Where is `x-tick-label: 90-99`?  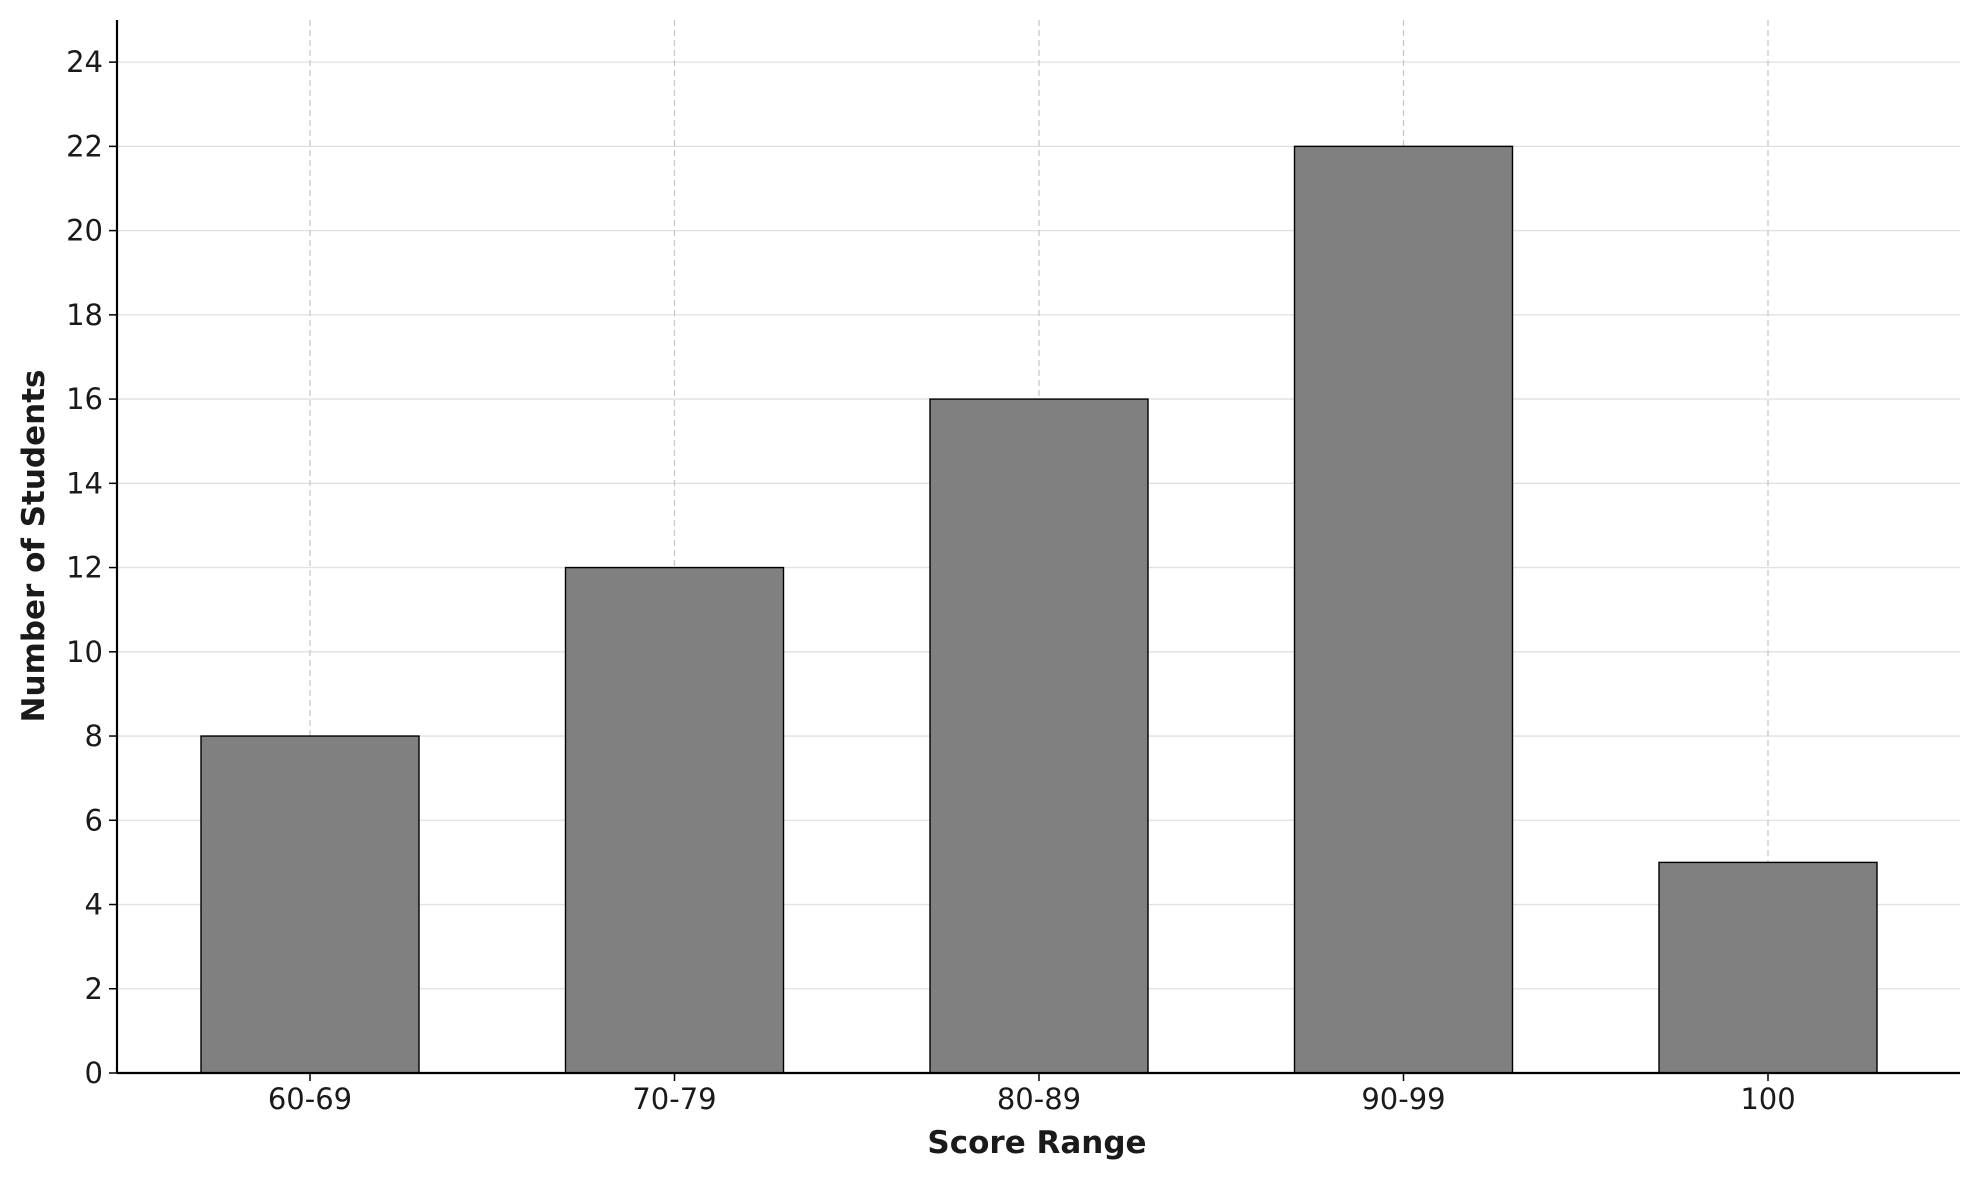
x-tick-label: 90-99 is located at coordinates (1403, 1099).